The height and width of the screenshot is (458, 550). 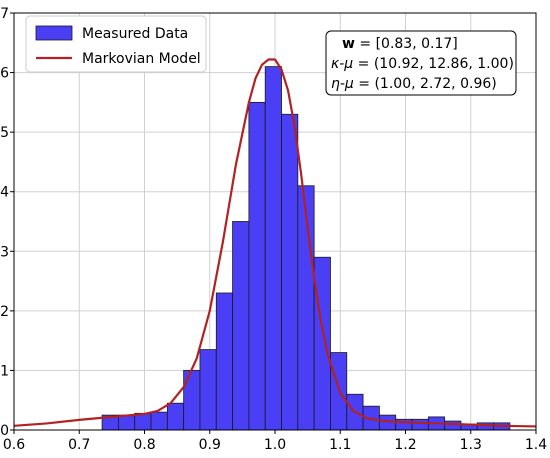 I want to click on annotation-w-value: = [0.83, 0.17], so click(x=406, y=44).